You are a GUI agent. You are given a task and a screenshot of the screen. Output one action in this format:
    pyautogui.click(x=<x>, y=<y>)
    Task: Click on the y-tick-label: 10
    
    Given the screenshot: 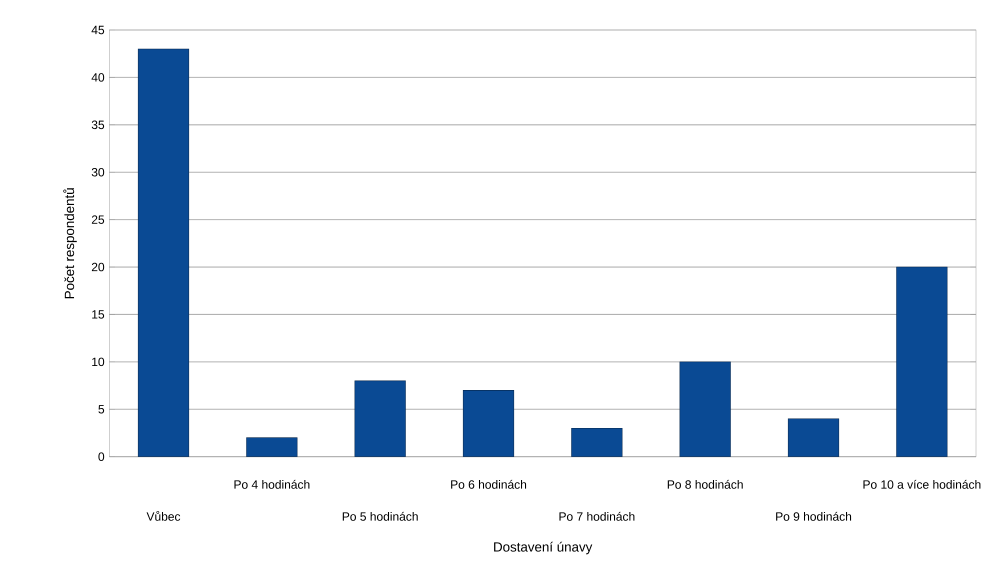 What is the action you would take?
    pyautogui.click(x=98, y=362)
    